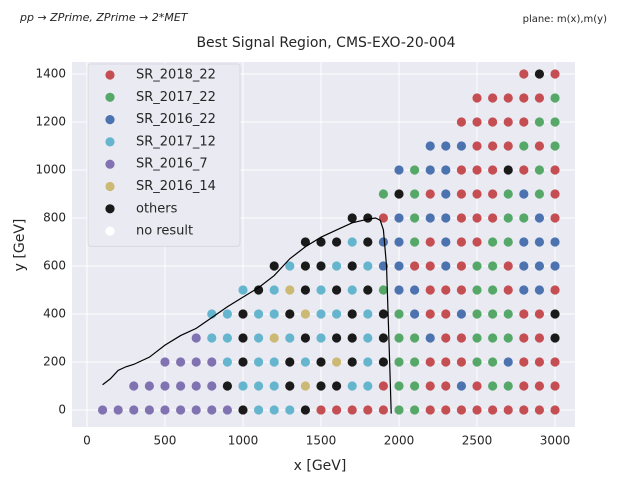  Describe the element at coordinates (54, 361) in the screenshot. I see `y-tick-label: 200` at that location.